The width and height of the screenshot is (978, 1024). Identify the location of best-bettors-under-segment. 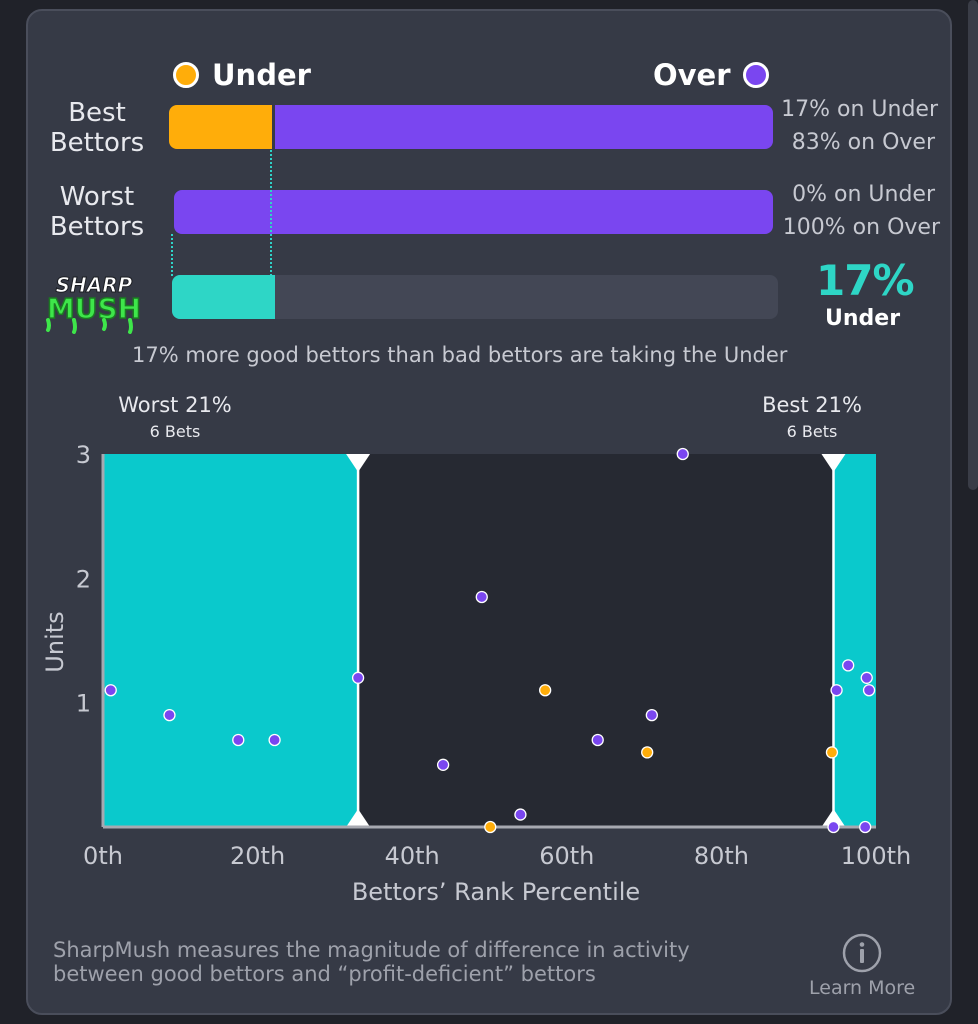
(220, 127).